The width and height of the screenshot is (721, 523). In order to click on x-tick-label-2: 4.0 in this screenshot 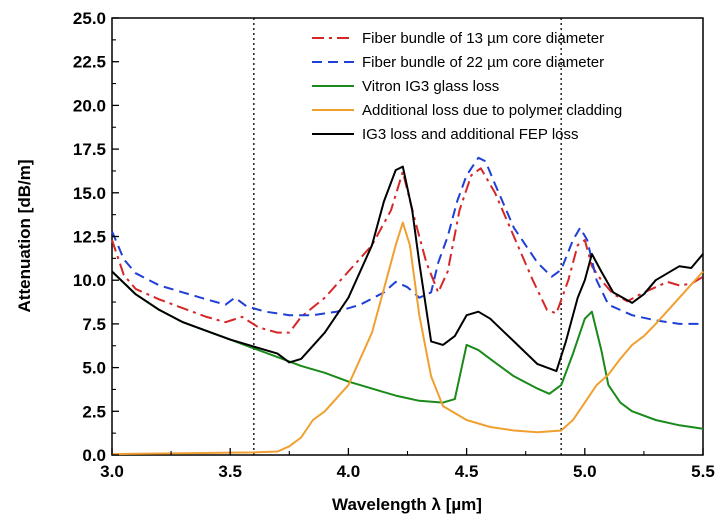, I will do `click(349, 471)`.